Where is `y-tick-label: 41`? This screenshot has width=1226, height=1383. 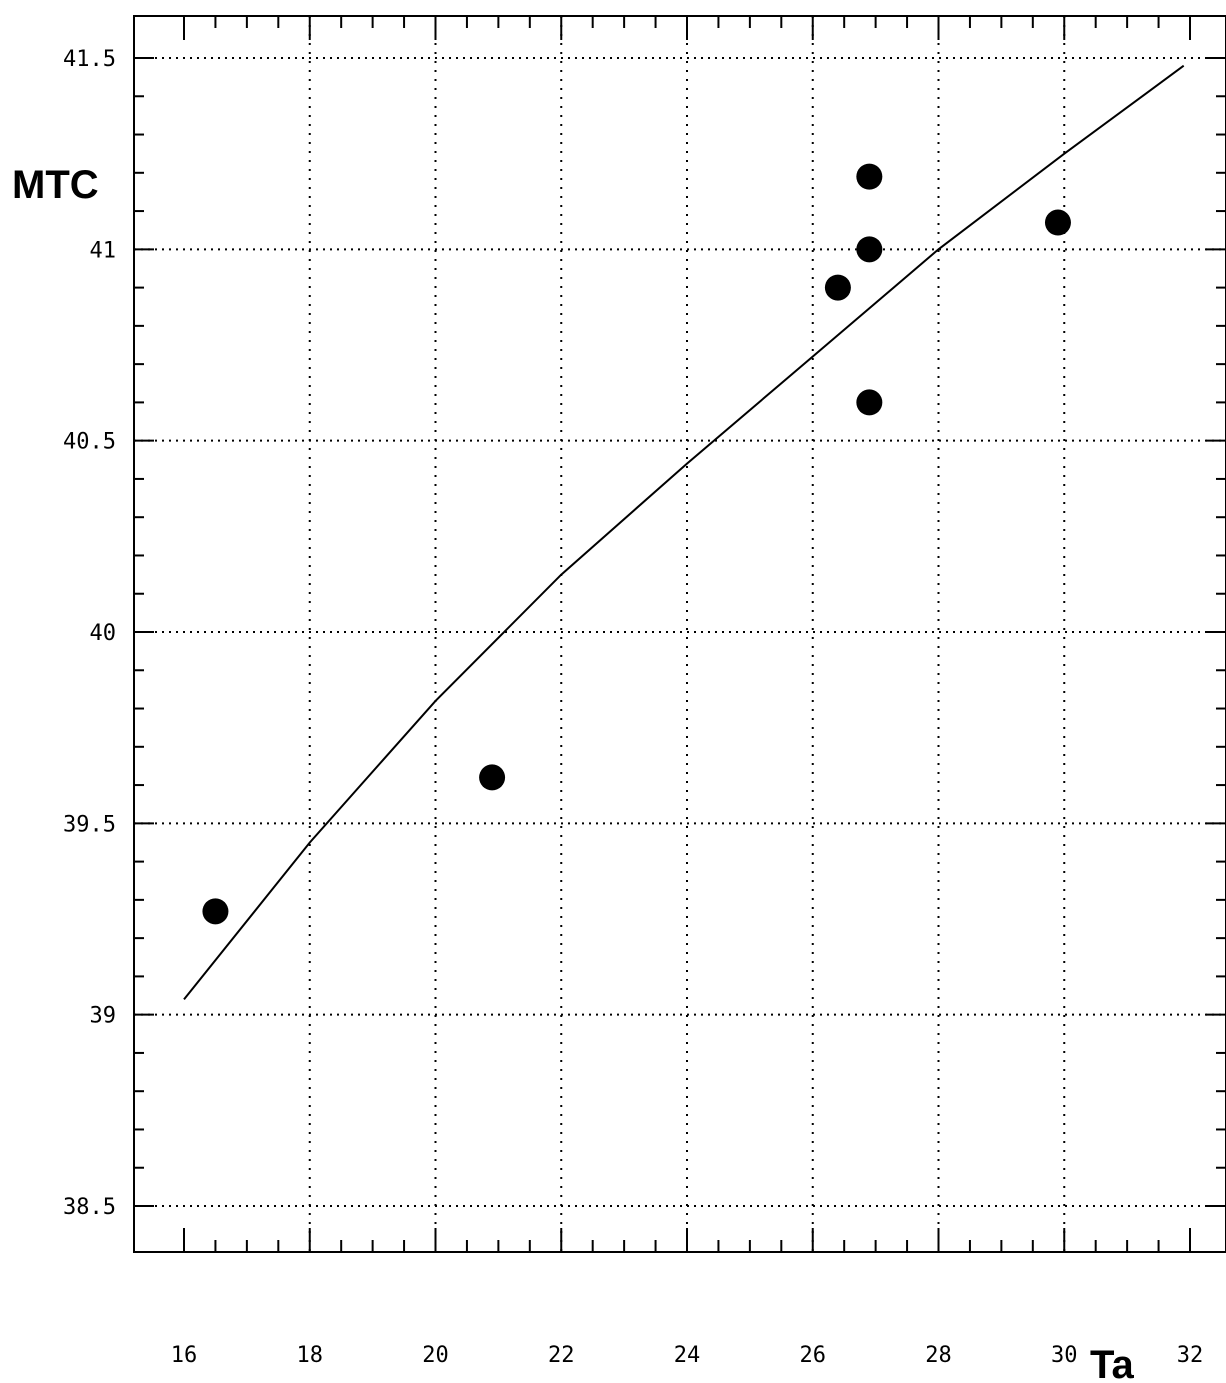 y-tick-label: 41 is located at coordinates (103, 250).